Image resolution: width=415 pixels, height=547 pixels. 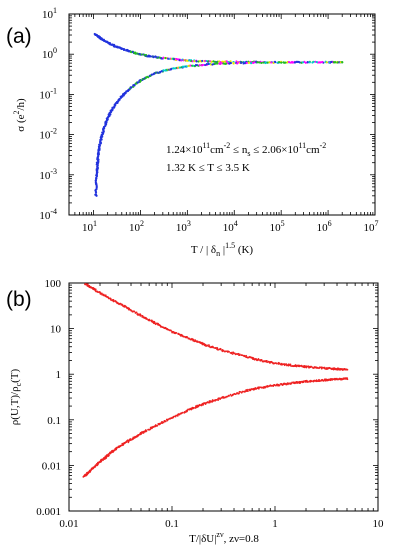 What do you see at coordinates (48, 398) in the screenshot?
I see `panel-b-y-tick-labels: 0.001 0.01 0.1 1 10 100` at bounding box center [48, 398].